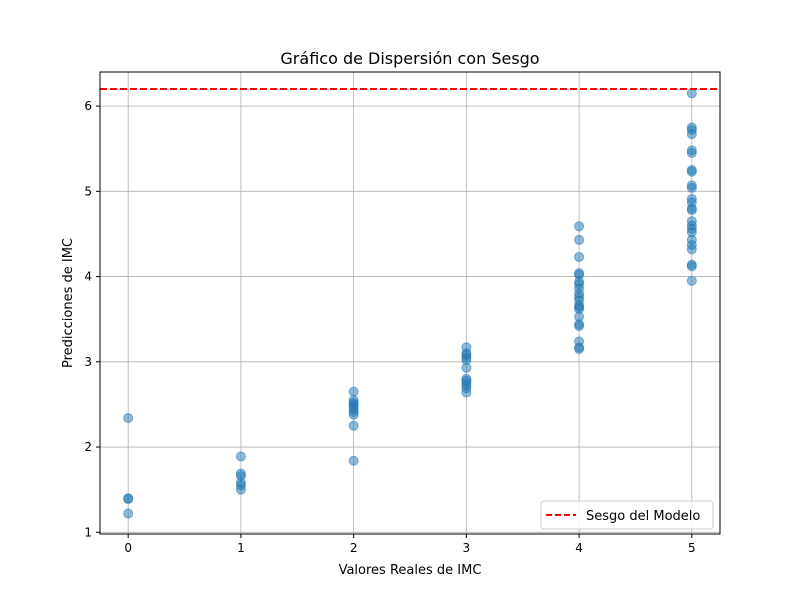 The image size is (800, 600). I want to click on x-axis-label: Valores Reales de IMC, so click(410, 570).